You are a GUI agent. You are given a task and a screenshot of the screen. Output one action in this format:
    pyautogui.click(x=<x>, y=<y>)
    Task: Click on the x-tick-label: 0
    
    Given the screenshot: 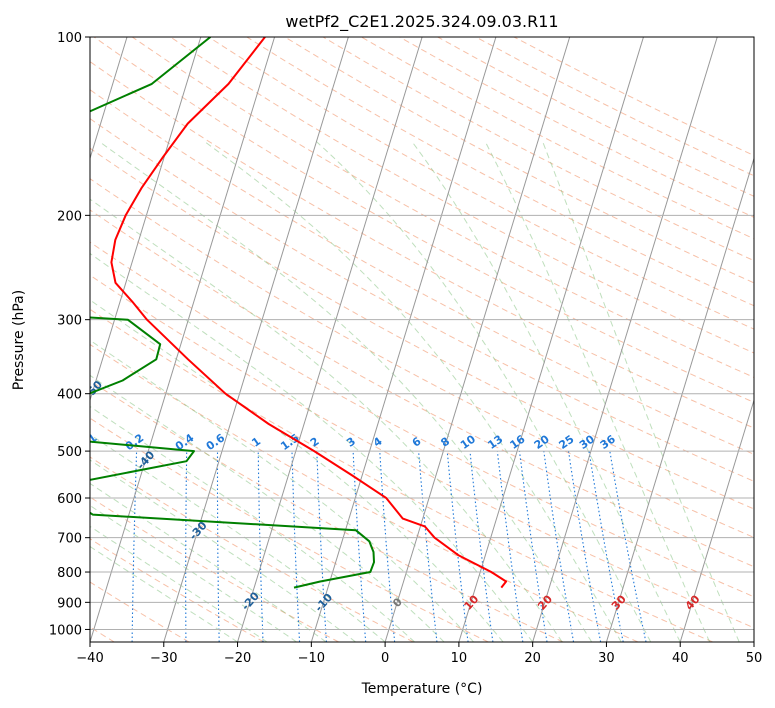 What is the action you would take?
    pyautogui.click(x=385, y=658)
    